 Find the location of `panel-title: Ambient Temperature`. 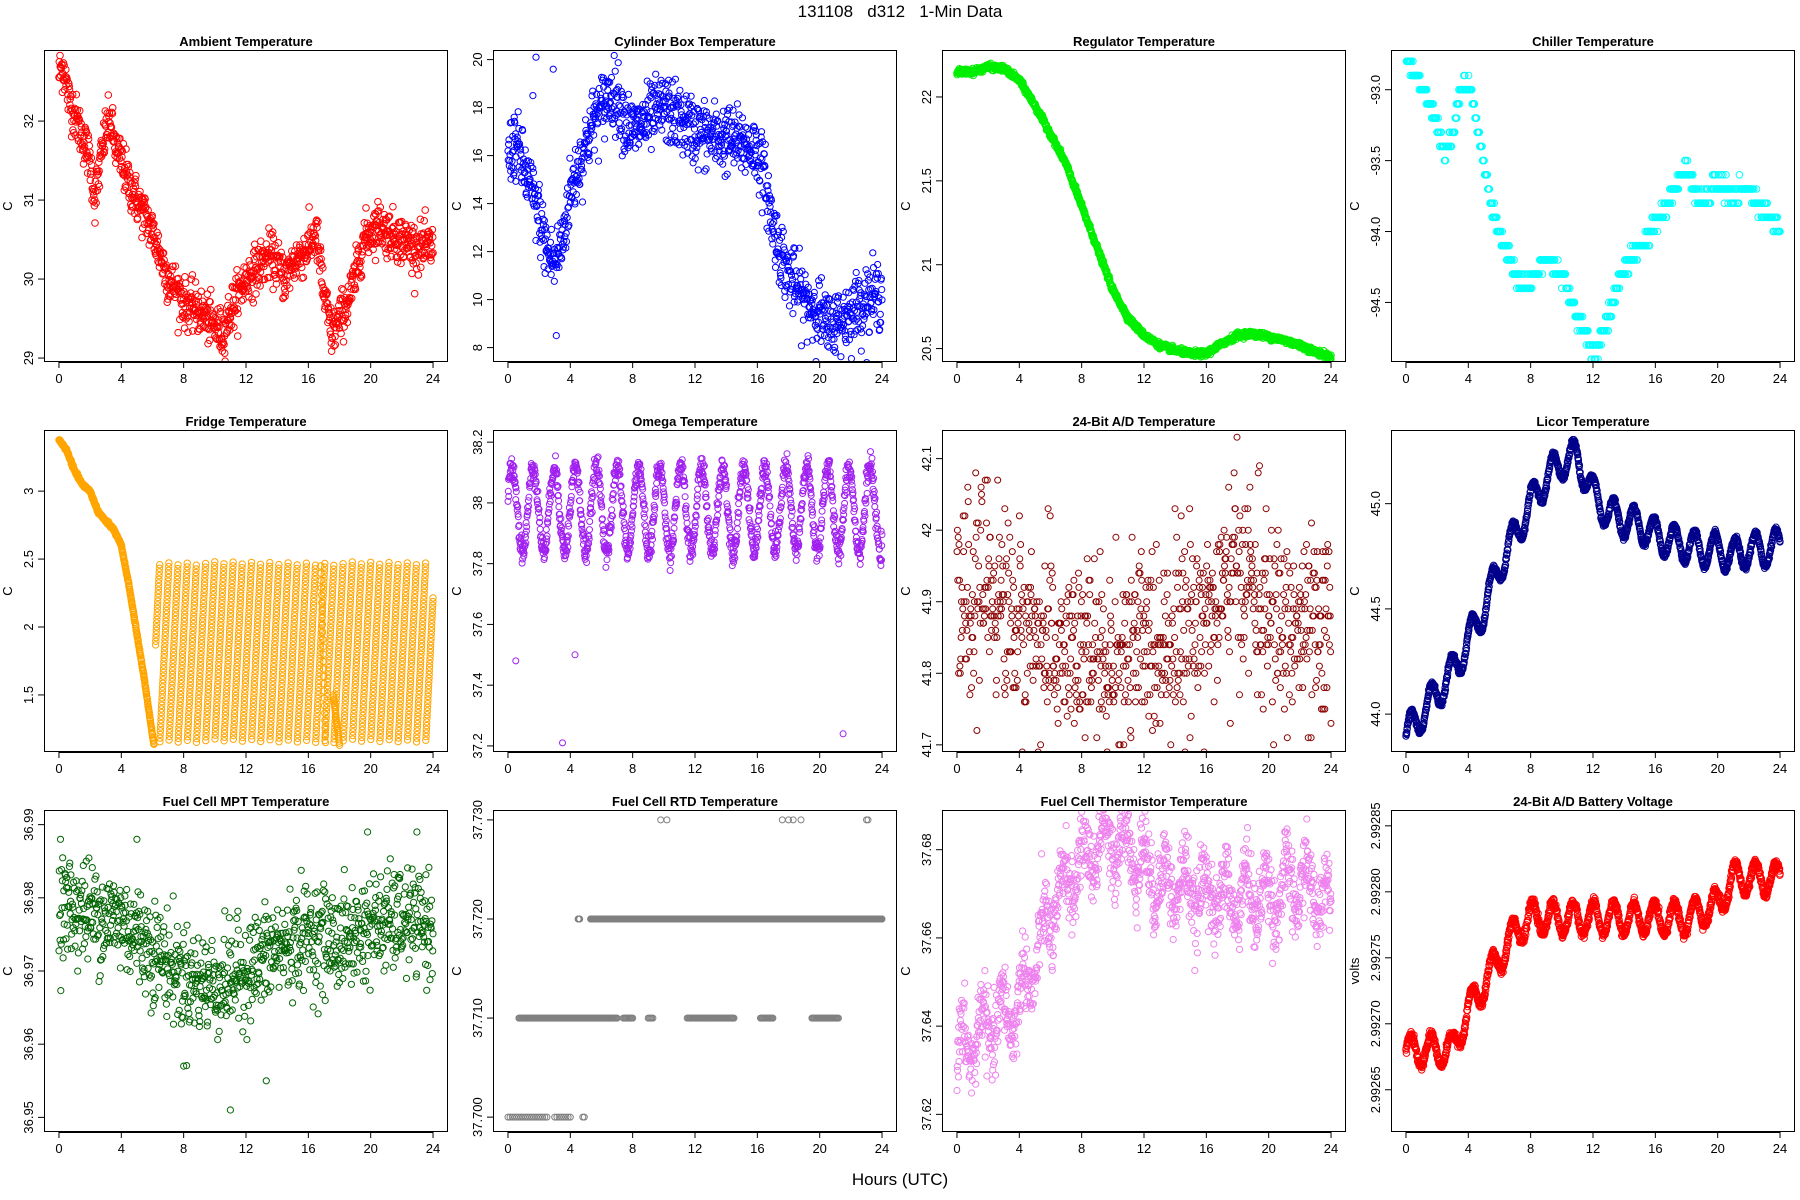

panel-title: Ambient Temperature is located at coordinates (245, 41).